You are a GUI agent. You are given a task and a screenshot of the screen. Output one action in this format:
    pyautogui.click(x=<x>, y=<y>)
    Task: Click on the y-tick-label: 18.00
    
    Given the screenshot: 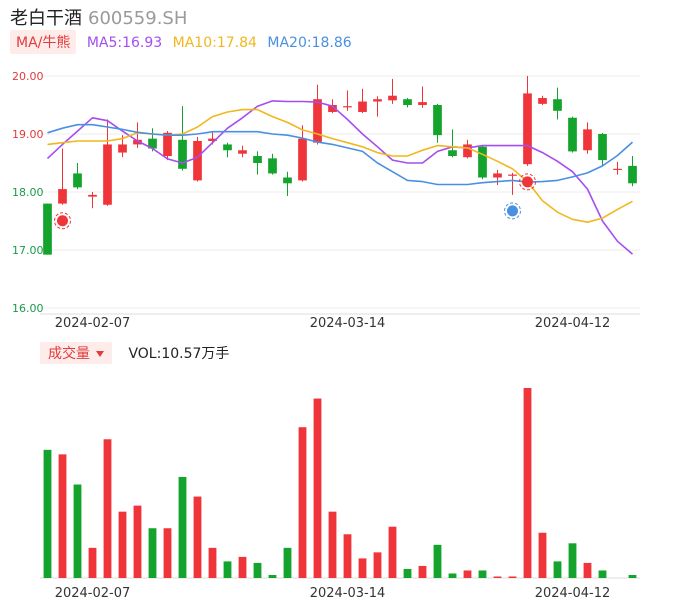 What is the action you would take?
    pyautogui.click(x=28, y=192)
    